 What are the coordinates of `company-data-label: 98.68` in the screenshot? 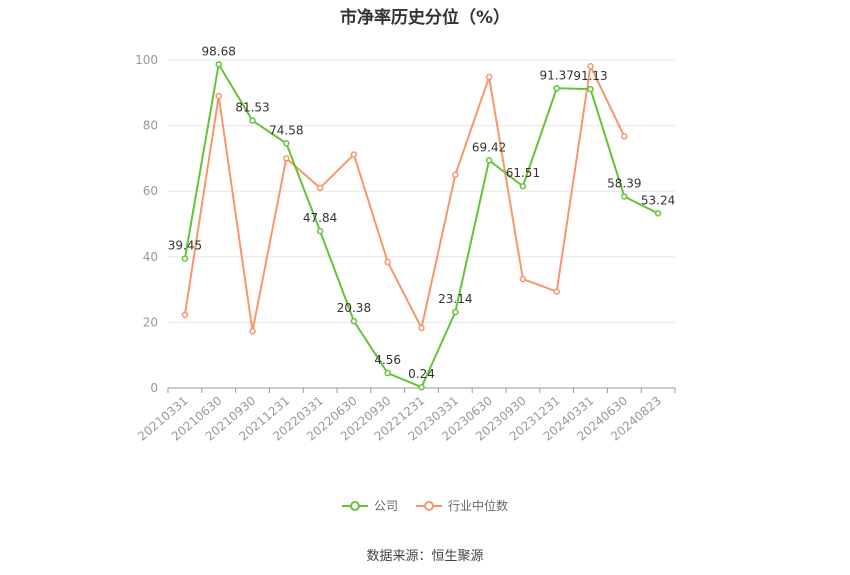 It's located at (219, 51).